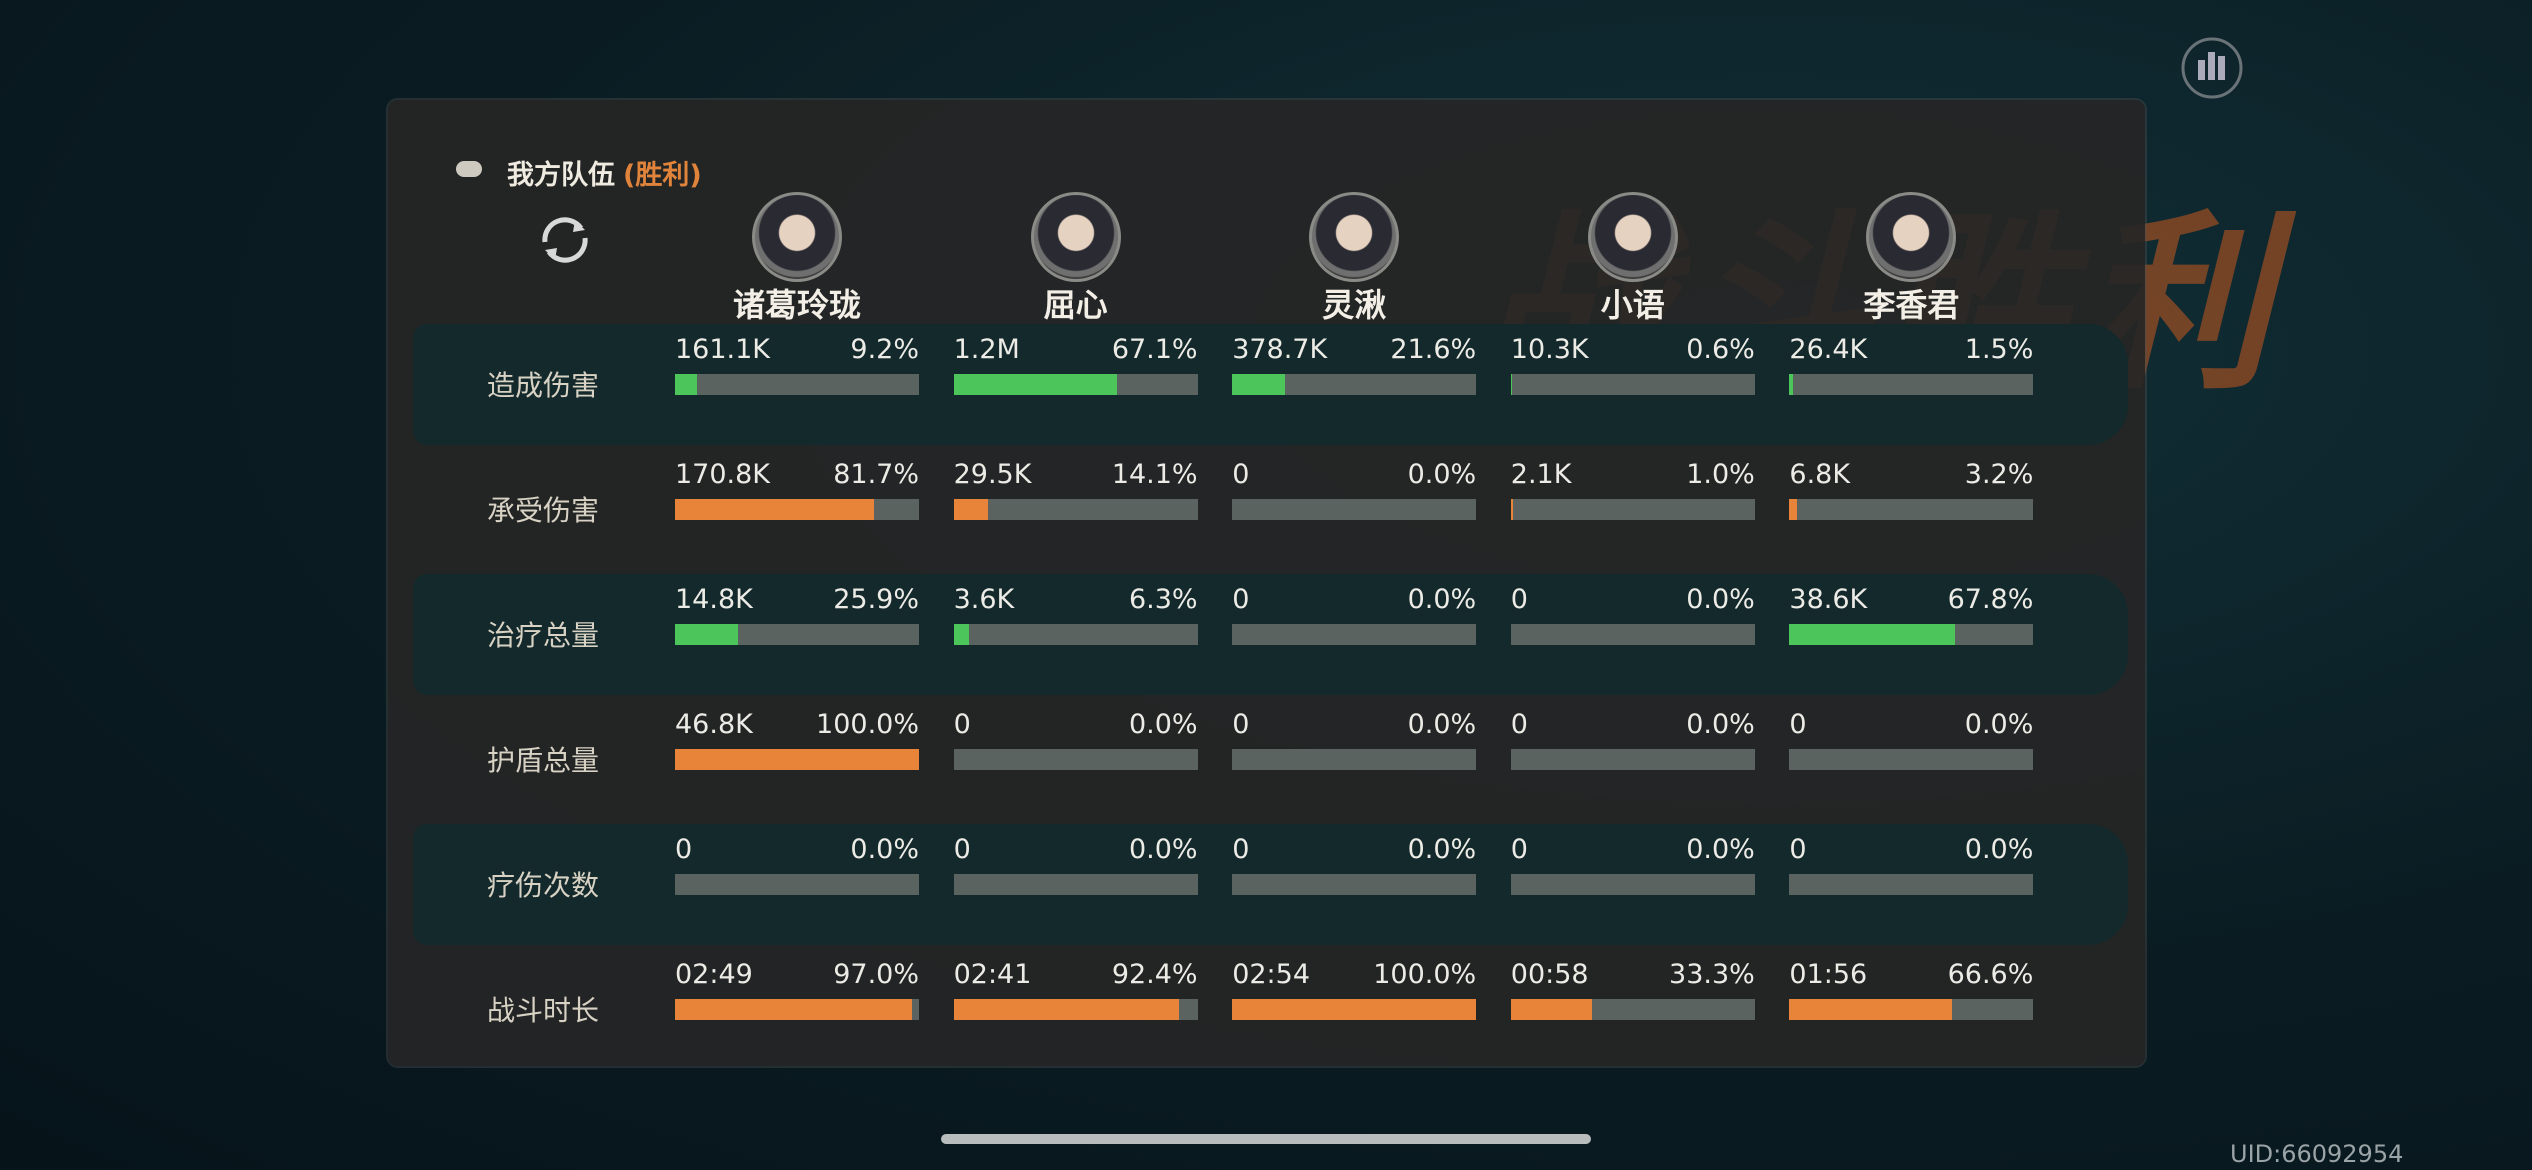  Describe the element at coordinates (986, 349) in the screenshot. I see `cell-value: 1.2M` at that location.